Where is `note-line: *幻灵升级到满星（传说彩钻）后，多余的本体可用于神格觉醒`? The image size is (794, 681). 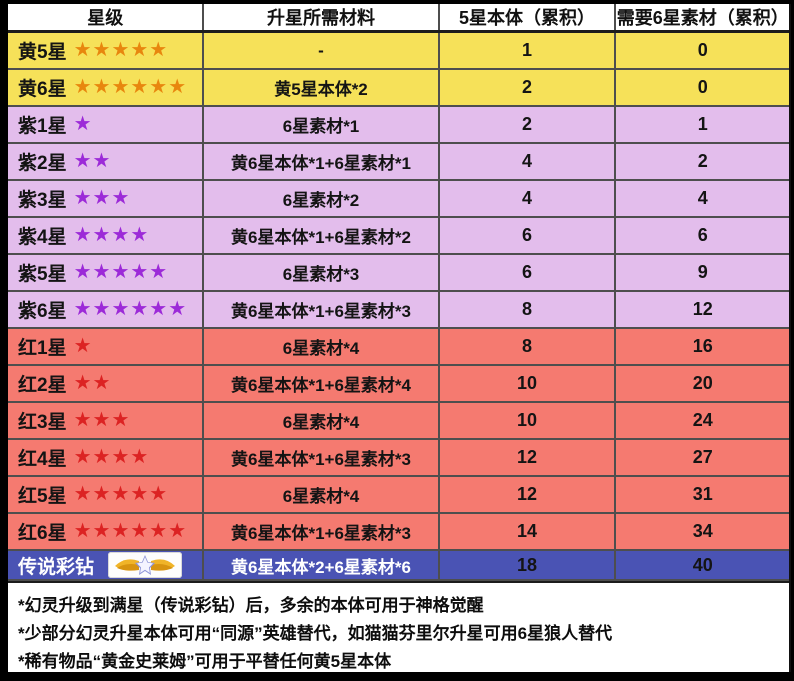
note-line: *幻灵升级到满星（传说彩钻）后，多余的本体可用于神格觉醒 is located at coordinates (251, 605).